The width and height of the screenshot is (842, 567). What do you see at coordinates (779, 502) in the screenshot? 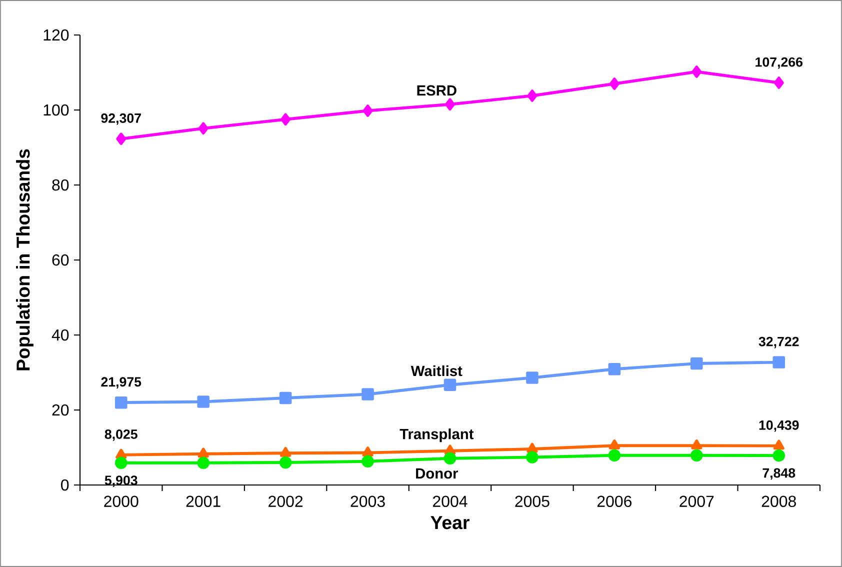
I see `x-tick-label: 2008` at bounding box center [779, 502].